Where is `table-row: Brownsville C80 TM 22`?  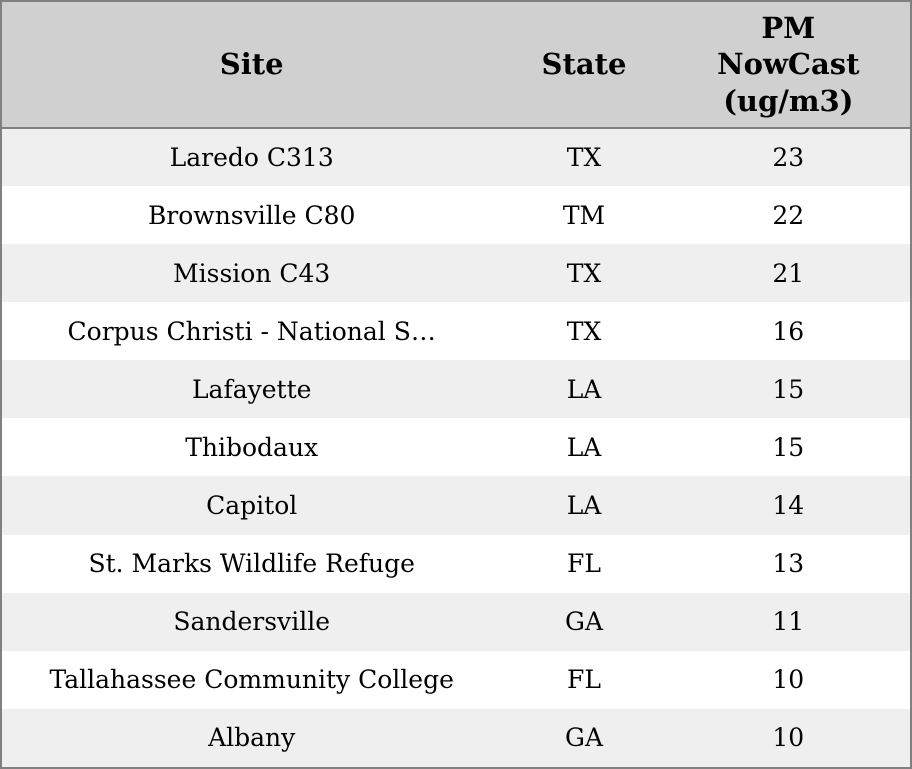
table-row: Brownsville C80 TM 22 is located at coordinates (456, 215).